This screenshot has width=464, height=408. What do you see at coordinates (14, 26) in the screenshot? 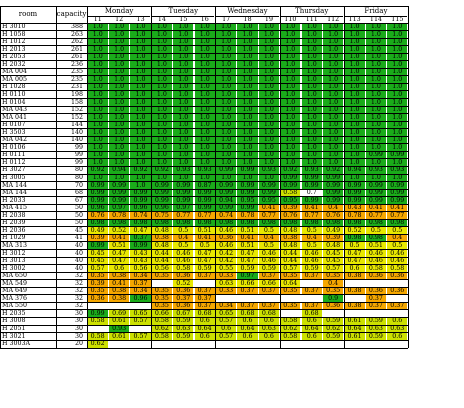
I see `room-name: H 3010` at bounding box center [14, 26].